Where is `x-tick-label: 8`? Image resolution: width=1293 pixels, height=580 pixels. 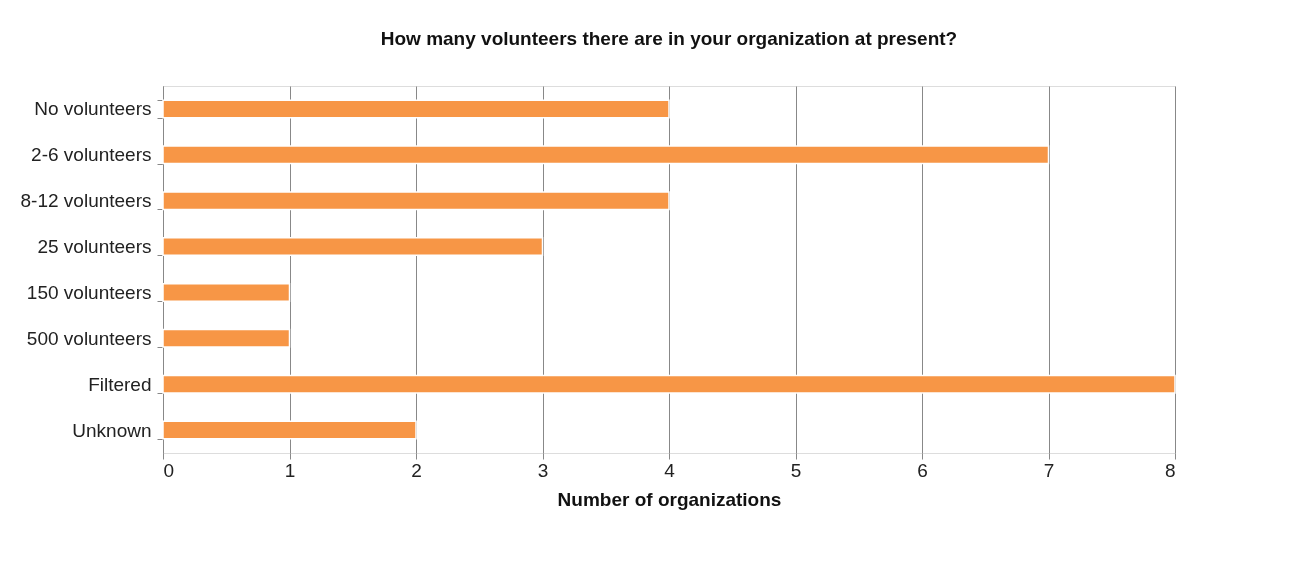 x-tick-label: 8 is located at coordinates (1170, 470).